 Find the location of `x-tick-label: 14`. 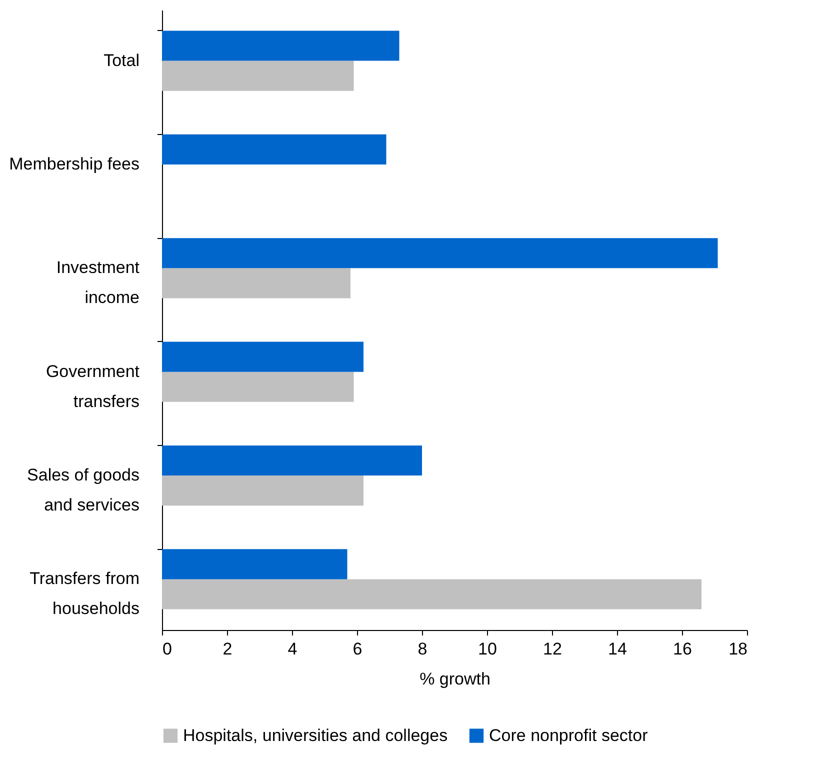

x-tick-label: 14 is located at coordinates (617, 649).